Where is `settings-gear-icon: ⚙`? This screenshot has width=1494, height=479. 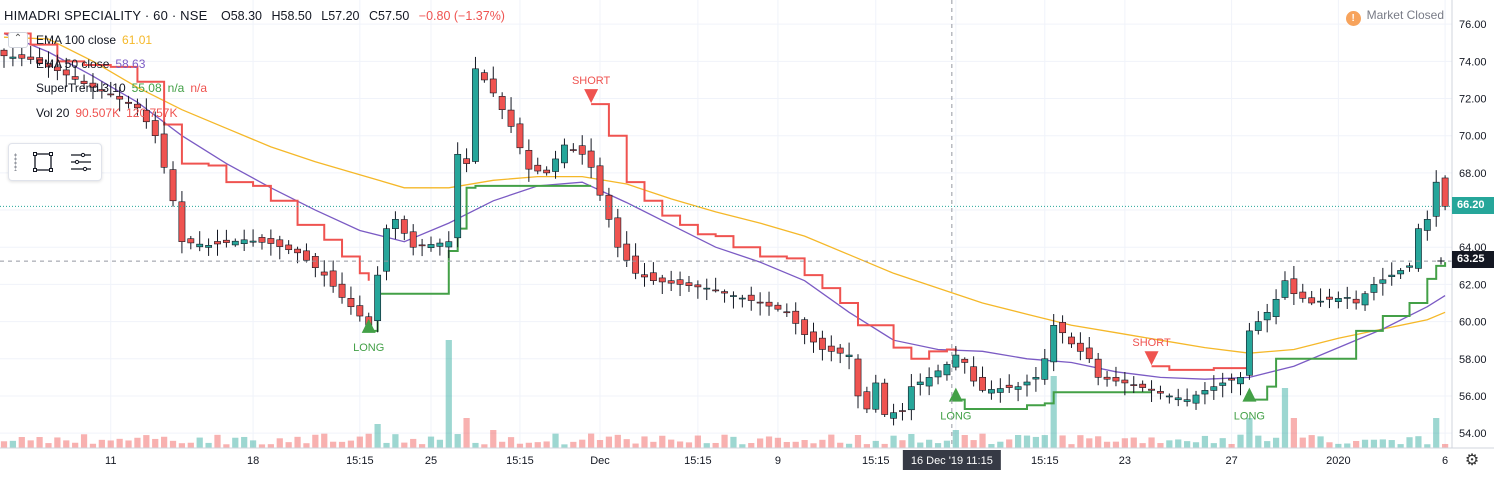
settings-gear-icon: ⚙ is located at coordinates (1472, 460).